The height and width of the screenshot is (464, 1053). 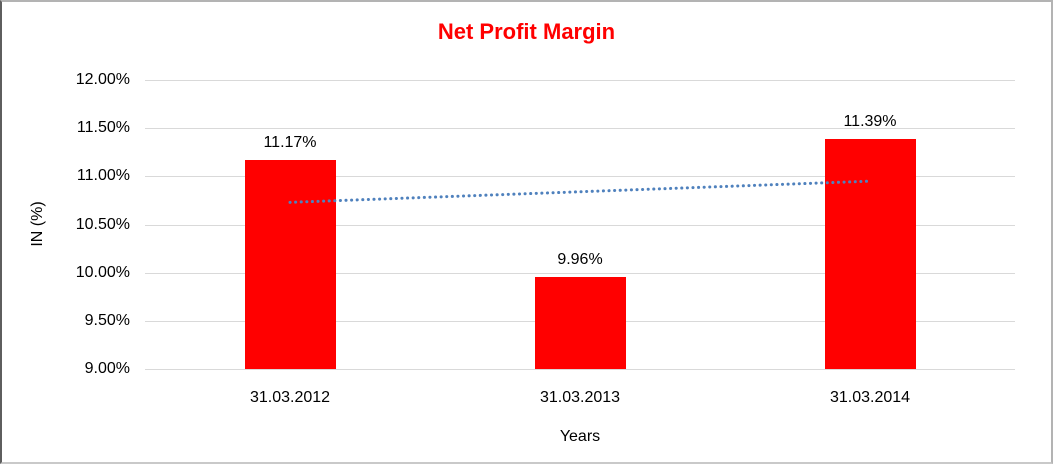 What do you see at coordinates (526, 31) in the screenshot?
I see `chart-title: Net Profit Margin` at bounding box center [526, 31].